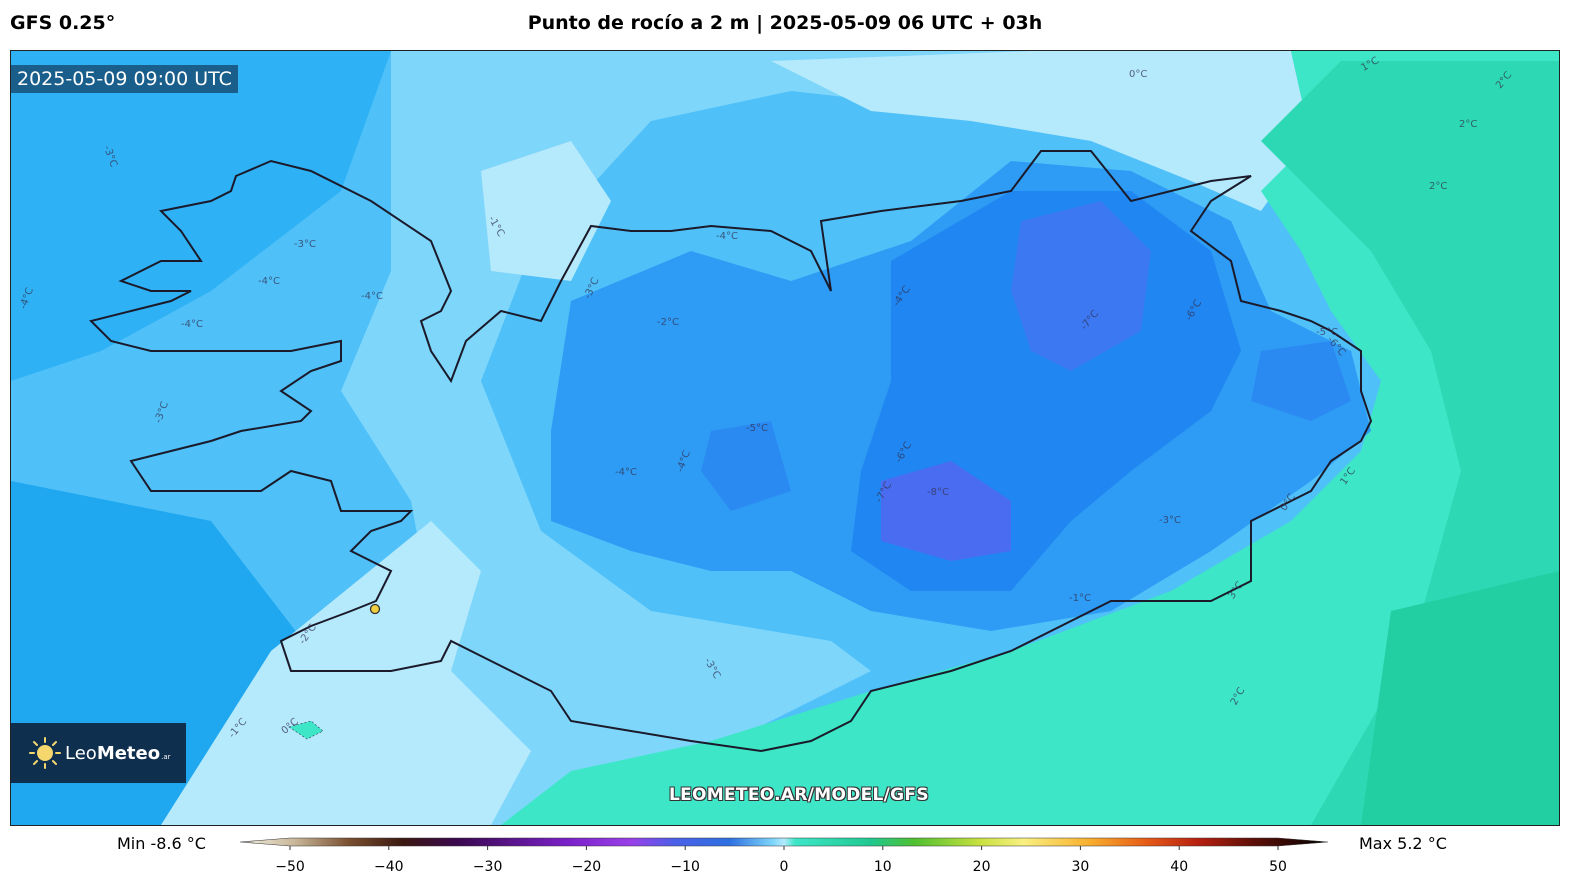  I want to click on colorbar-ticks: −50 −40 −30 −20 −10 0 10 20 30 40 50, so click(781, 860).